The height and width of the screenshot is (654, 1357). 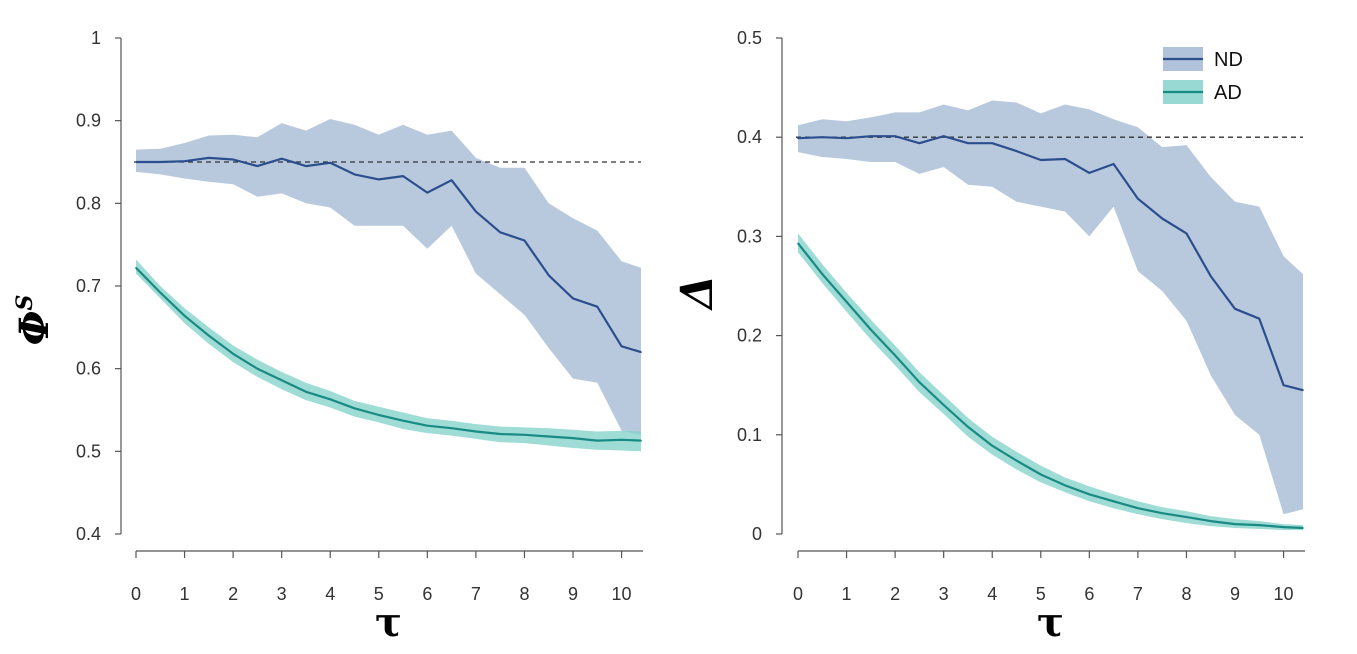 What do you see at coordinates (1228, 93) in the screenshot?
I see `legend-label-ad: AD` at bounding box center [1228, 93].